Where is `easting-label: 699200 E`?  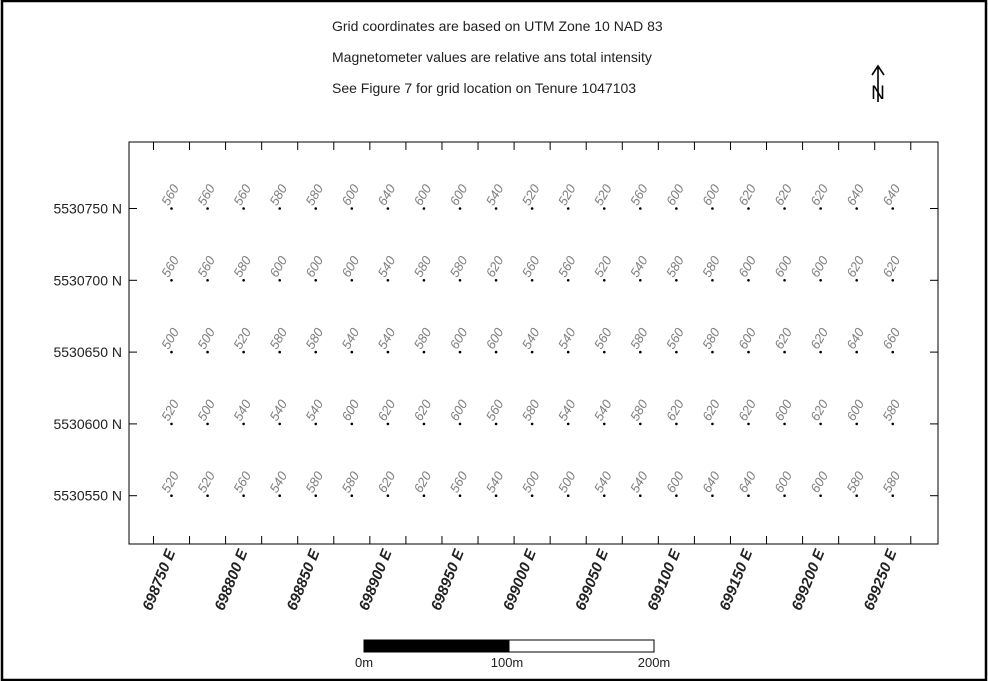
easting-label: 699200 E is located at coordinates (809, 579).